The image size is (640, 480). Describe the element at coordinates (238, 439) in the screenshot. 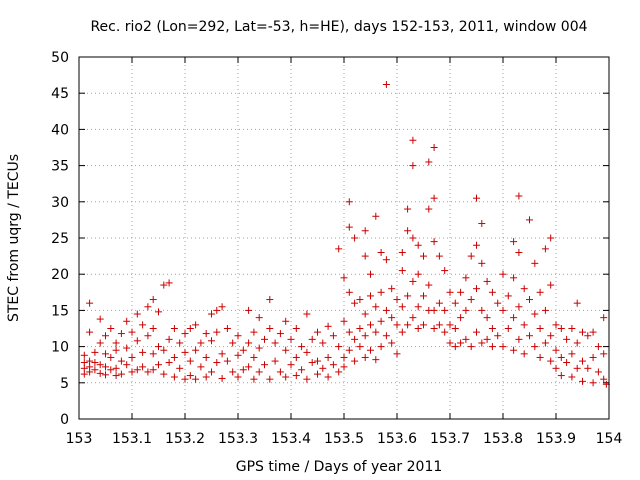

I see `x-tick-label: 153.3` at that location.